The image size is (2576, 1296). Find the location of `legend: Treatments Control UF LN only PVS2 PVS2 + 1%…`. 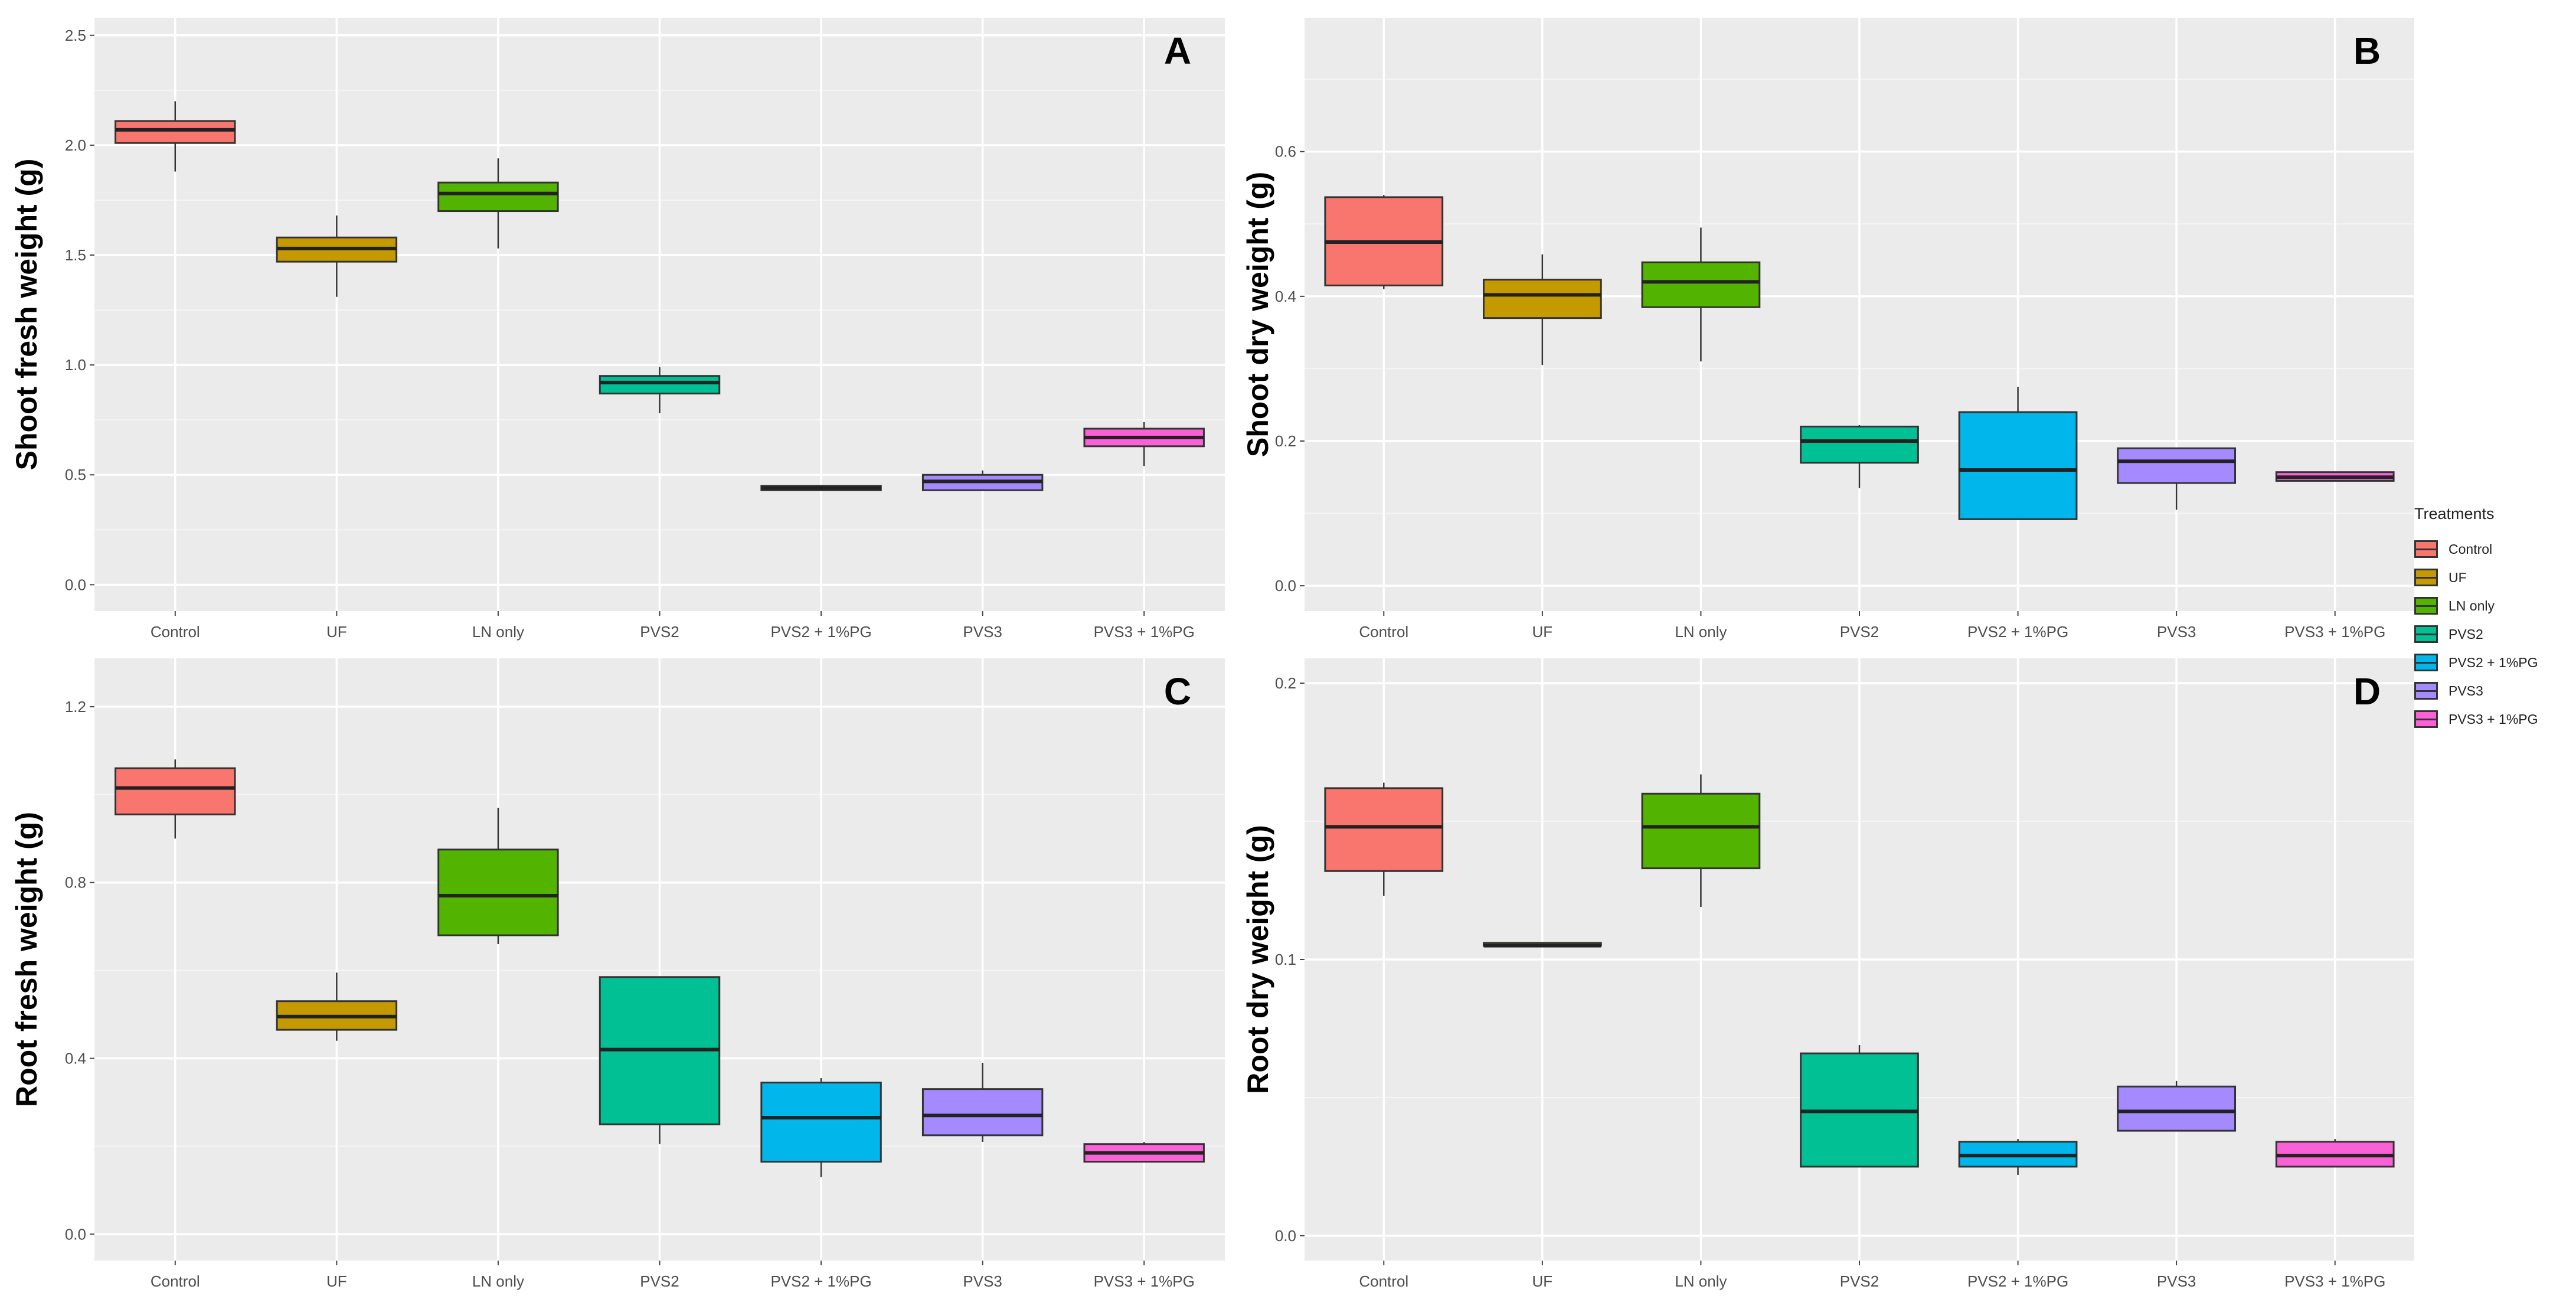

legend: Treatments Control UF LN only PVS2 PVS2 + 1%… is located at coordinates (2491, 619).